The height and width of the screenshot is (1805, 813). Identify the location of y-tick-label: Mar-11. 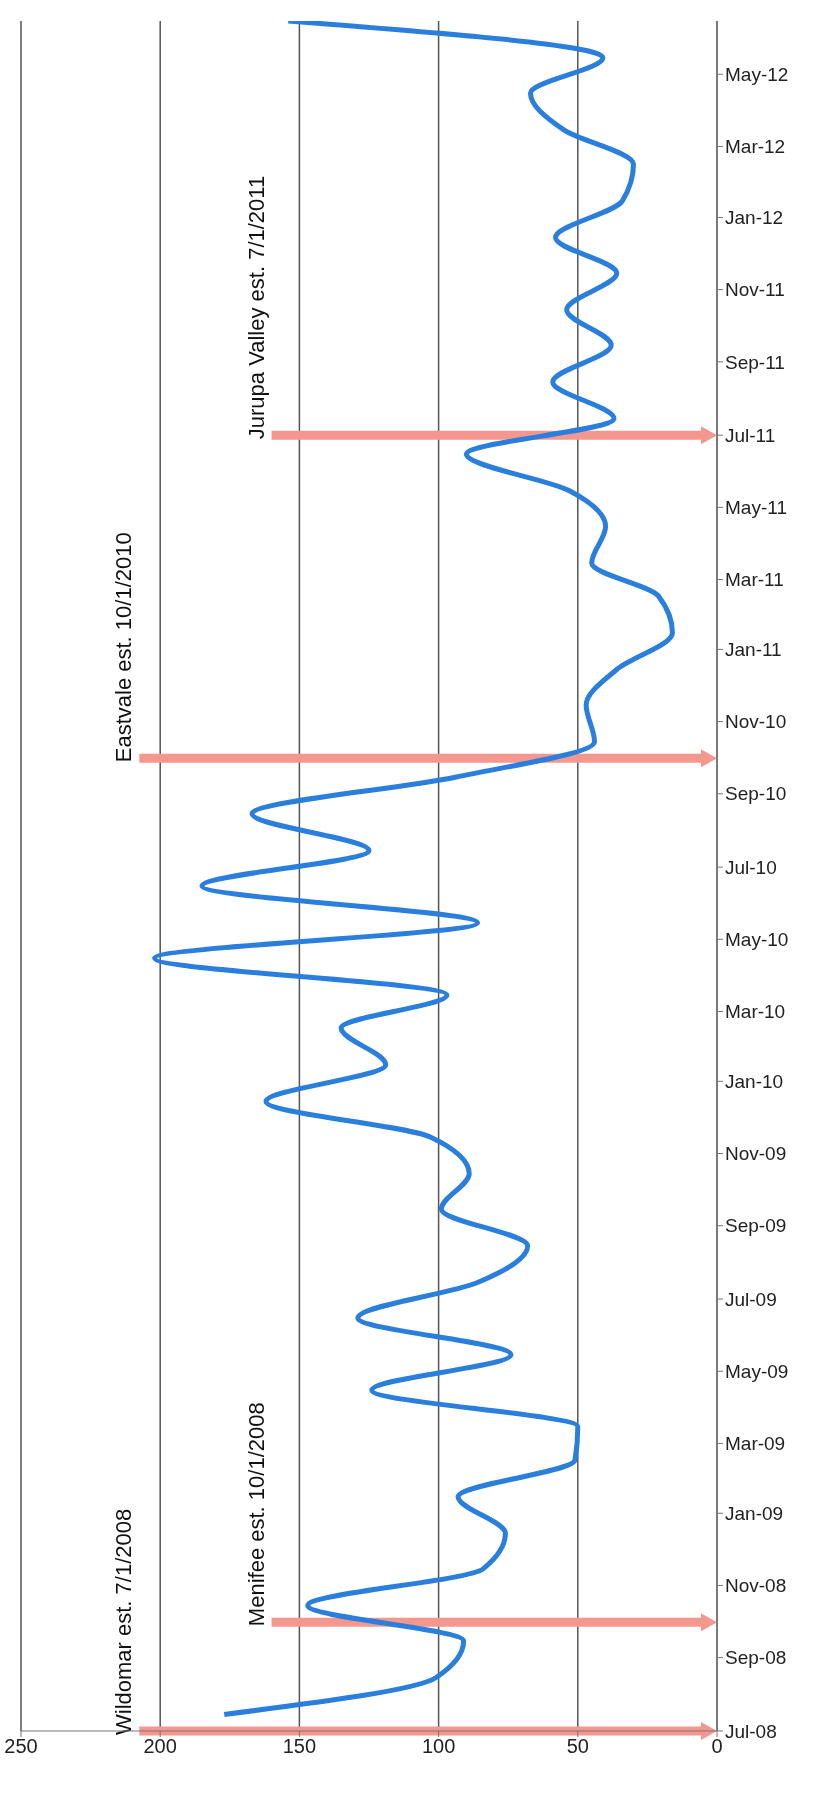
(754, 580).